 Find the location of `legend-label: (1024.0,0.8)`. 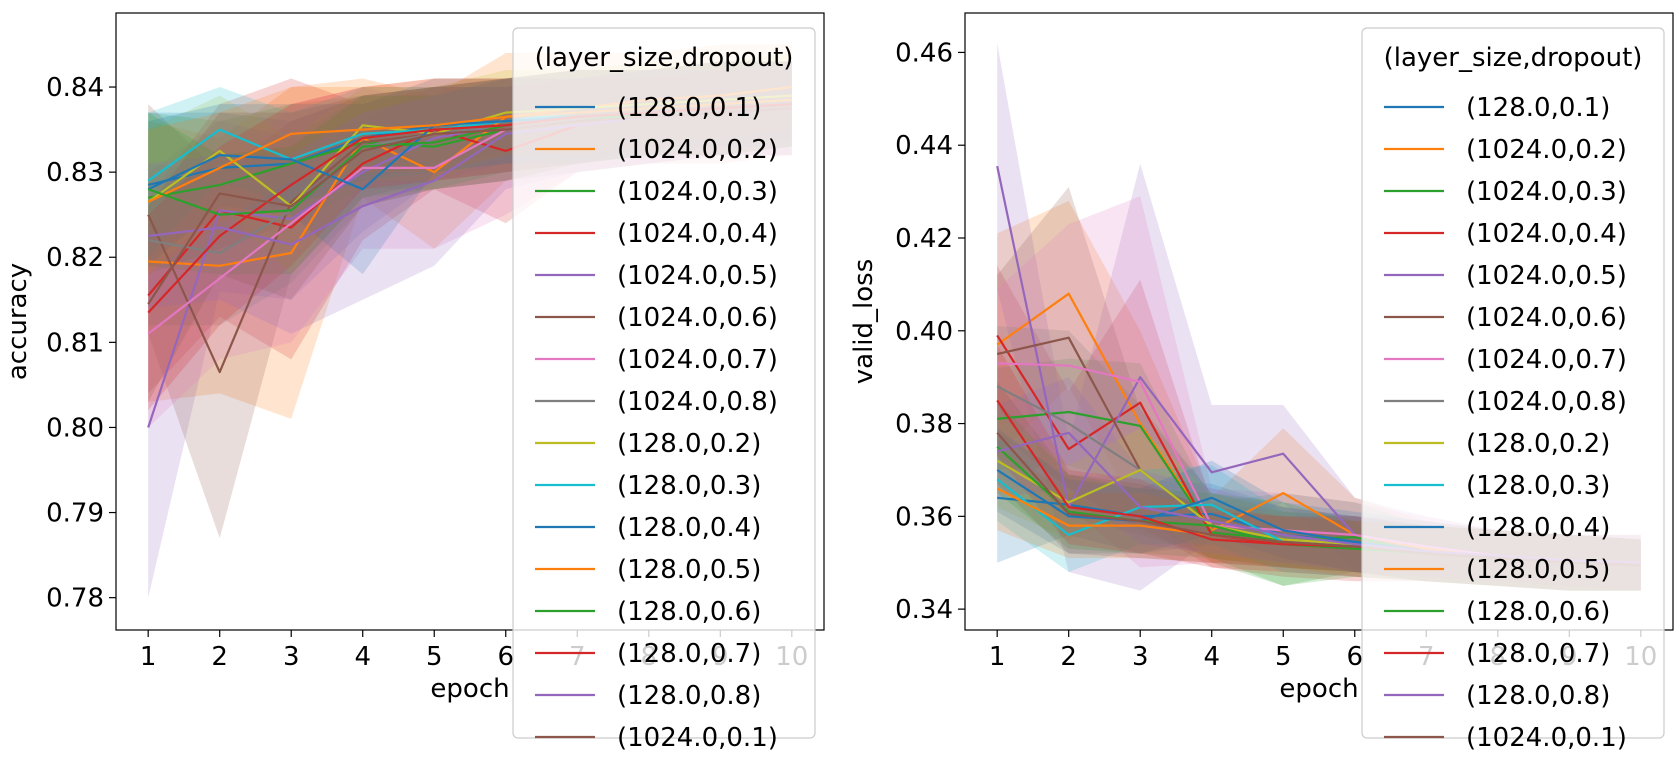

legend-label: (1024.0,0.8) is located at coordinates (1546, 402).